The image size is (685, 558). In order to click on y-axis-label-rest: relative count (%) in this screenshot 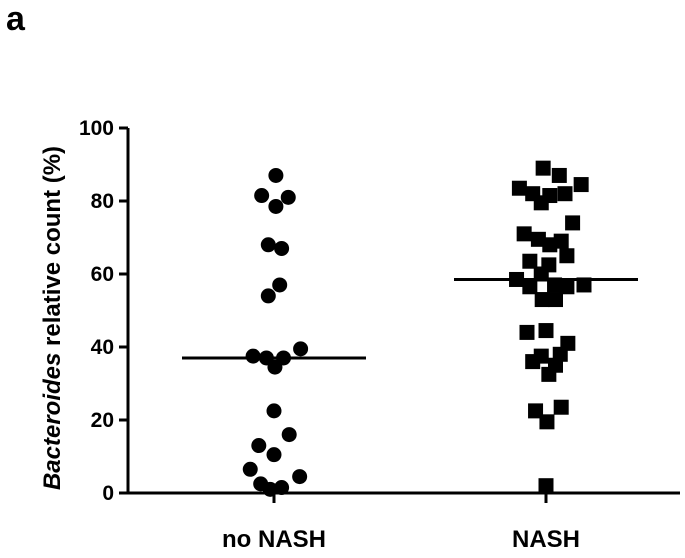, I will do `click(52, 249)`.